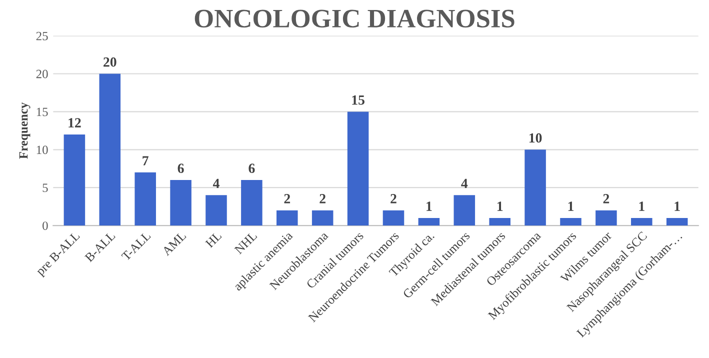 This screenshot has width=709, height=358. Describe the element at coordinates (42, 74) in the screenshot. I see `y-tick-label: 20` at that location.